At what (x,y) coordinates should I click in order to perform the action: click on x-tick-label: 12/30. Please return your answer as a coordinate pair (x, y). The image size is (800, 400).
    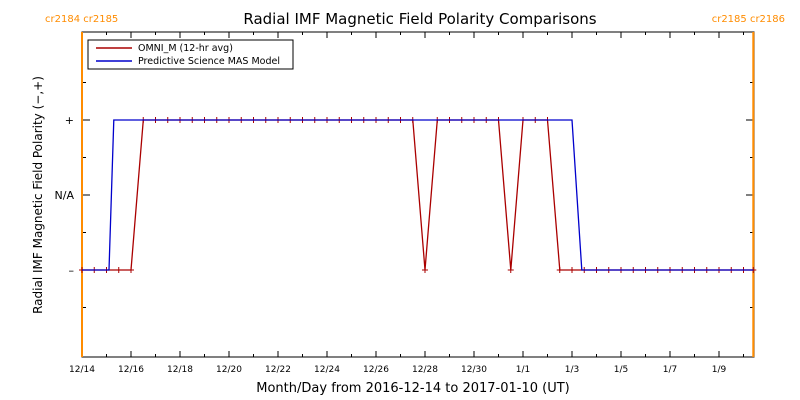
    Looking at the image, I should click on (474, 370).